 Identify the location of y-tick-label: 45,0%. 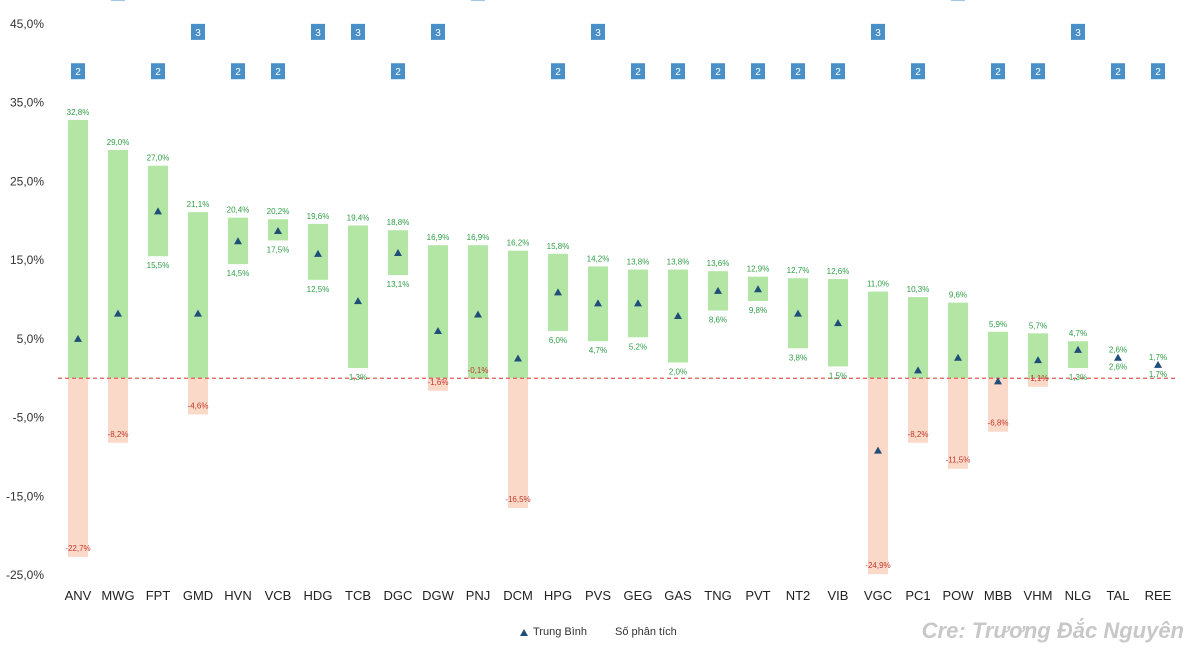
(27, 24).